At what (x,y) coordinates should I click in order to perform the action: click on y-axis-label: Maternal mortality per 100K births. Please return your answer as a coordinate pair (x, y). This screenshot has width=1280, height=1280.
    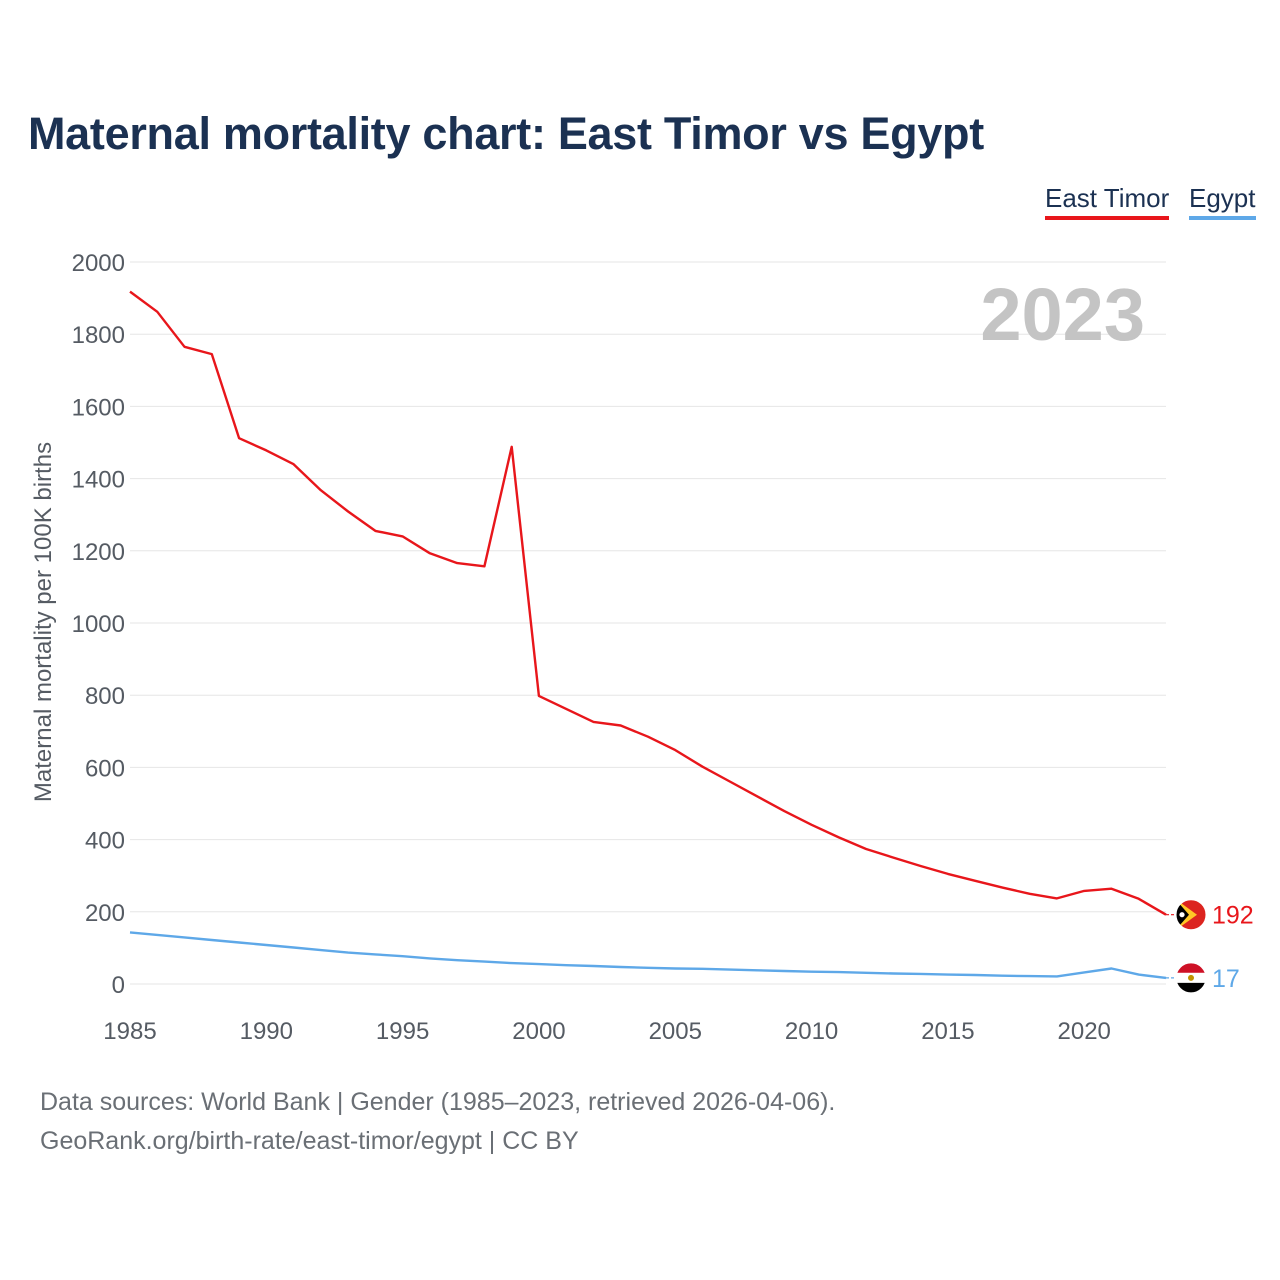
    Looking at the image, I should click on (43, 622).